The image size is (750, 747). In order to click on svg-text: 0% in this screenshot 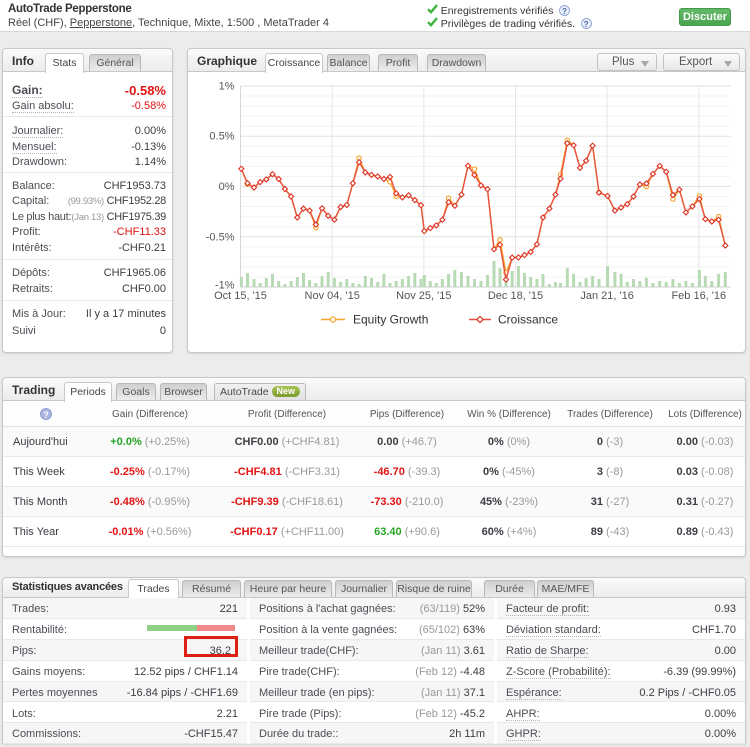, I will do `click(227, 187)`.